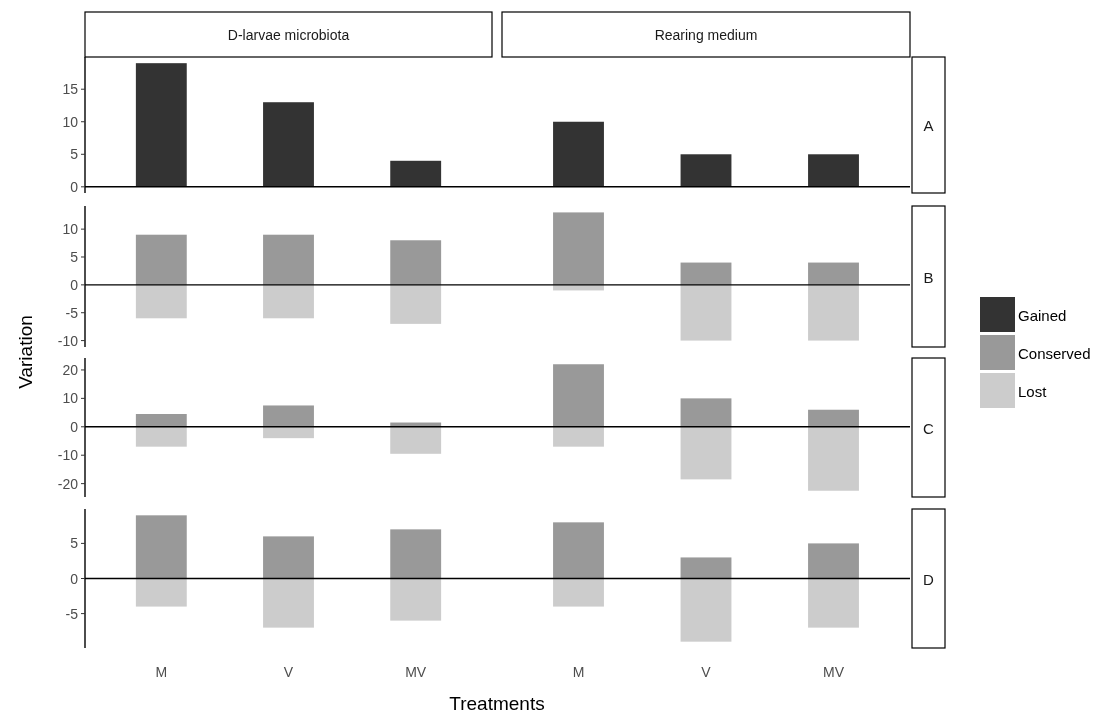  Describe the element at coordinates (68, 483) in the screenshot. I see `y-tick-label: -20` at that location.